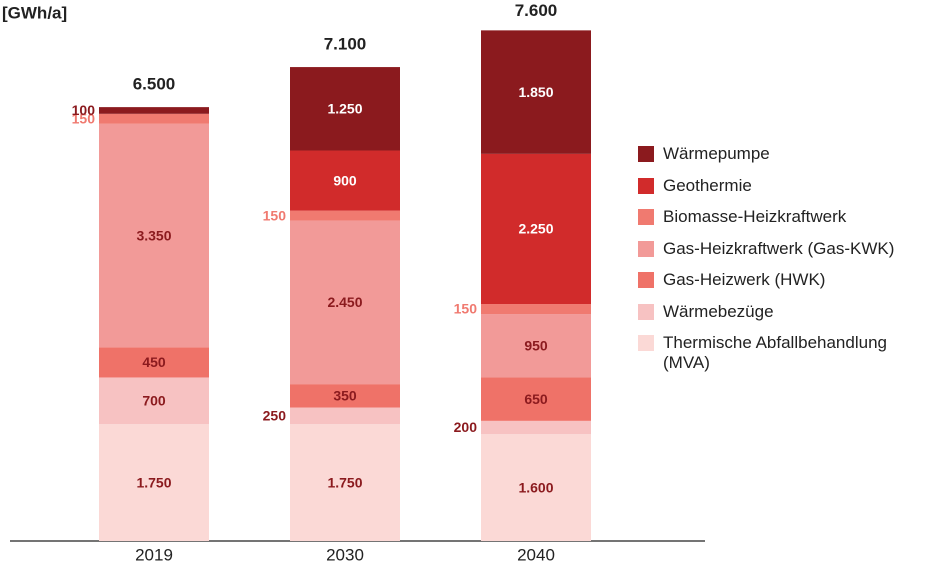 The width and height of the screenshot is (939, 565). Describe the element at coordinates (786, 312) in the screenshot. I see `legend-item: Wärmebezüge` at that location.